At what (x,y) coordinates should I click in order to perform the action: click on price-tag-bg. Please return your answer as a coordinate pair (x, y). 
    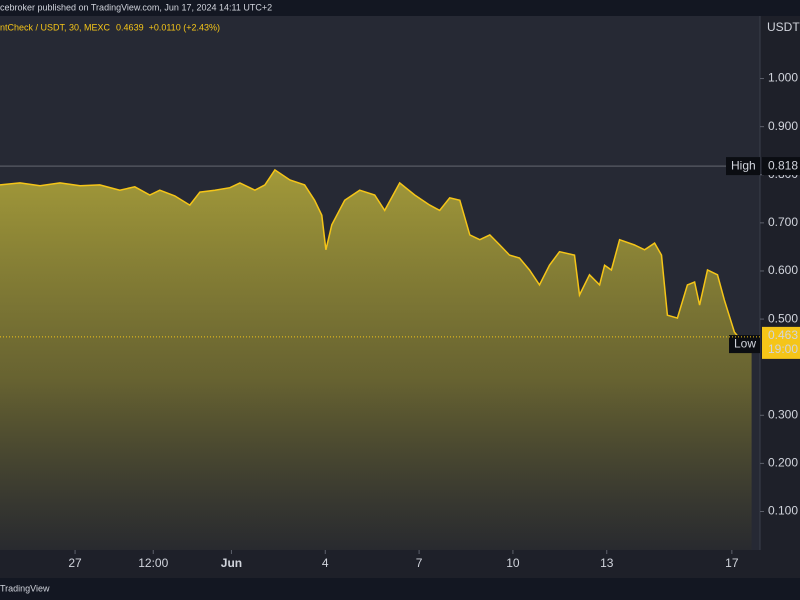
    Looking at the image, I should click on (781, 342).